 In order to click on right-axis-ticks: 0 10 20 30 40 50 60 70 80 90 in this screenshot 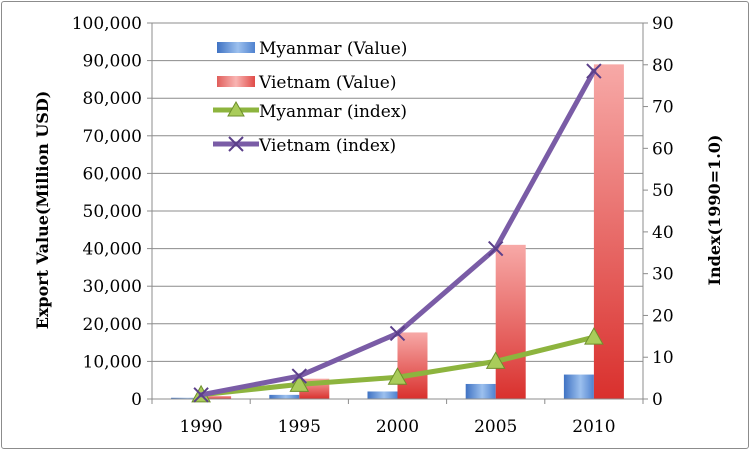, I will do `click(663, 212)`.